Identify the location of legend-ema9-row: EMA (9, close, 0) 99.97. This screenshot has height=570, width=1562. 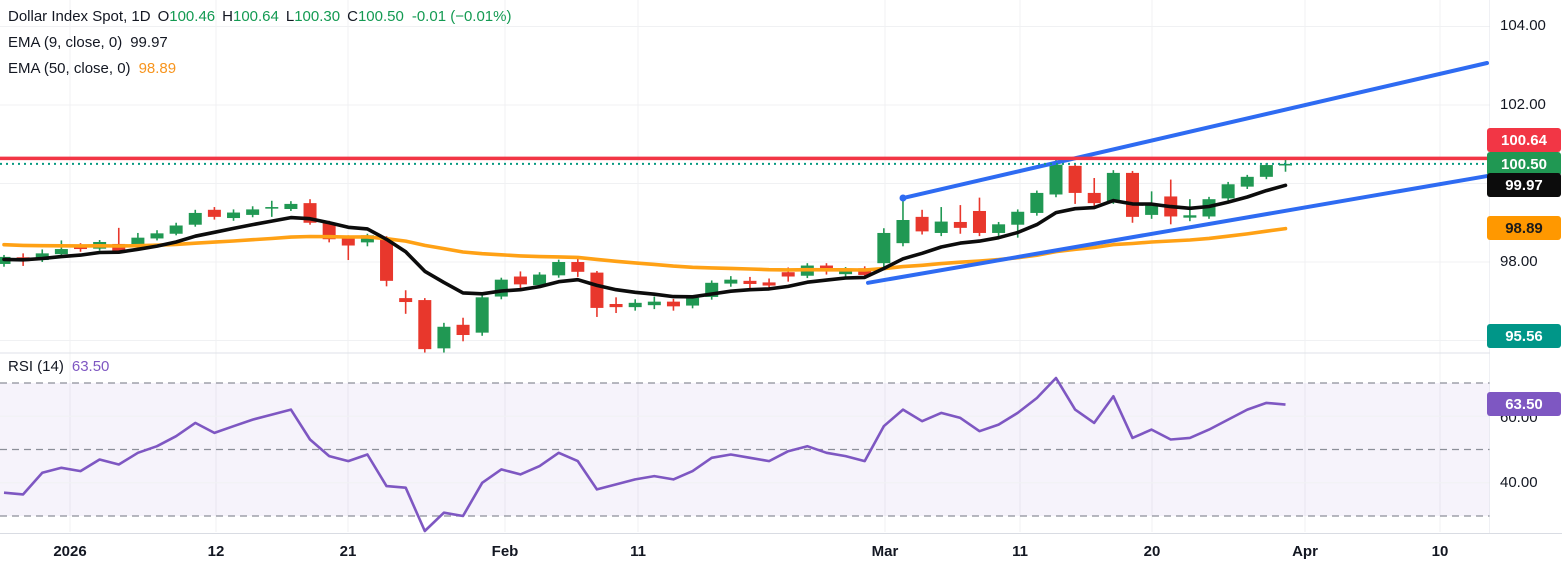
(259, 43).